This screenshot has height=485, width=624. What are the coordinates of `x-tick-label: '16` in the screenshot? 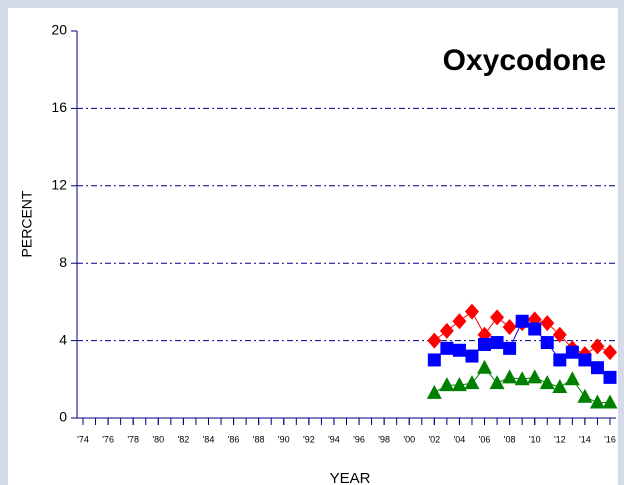 It's located at (610, 439).